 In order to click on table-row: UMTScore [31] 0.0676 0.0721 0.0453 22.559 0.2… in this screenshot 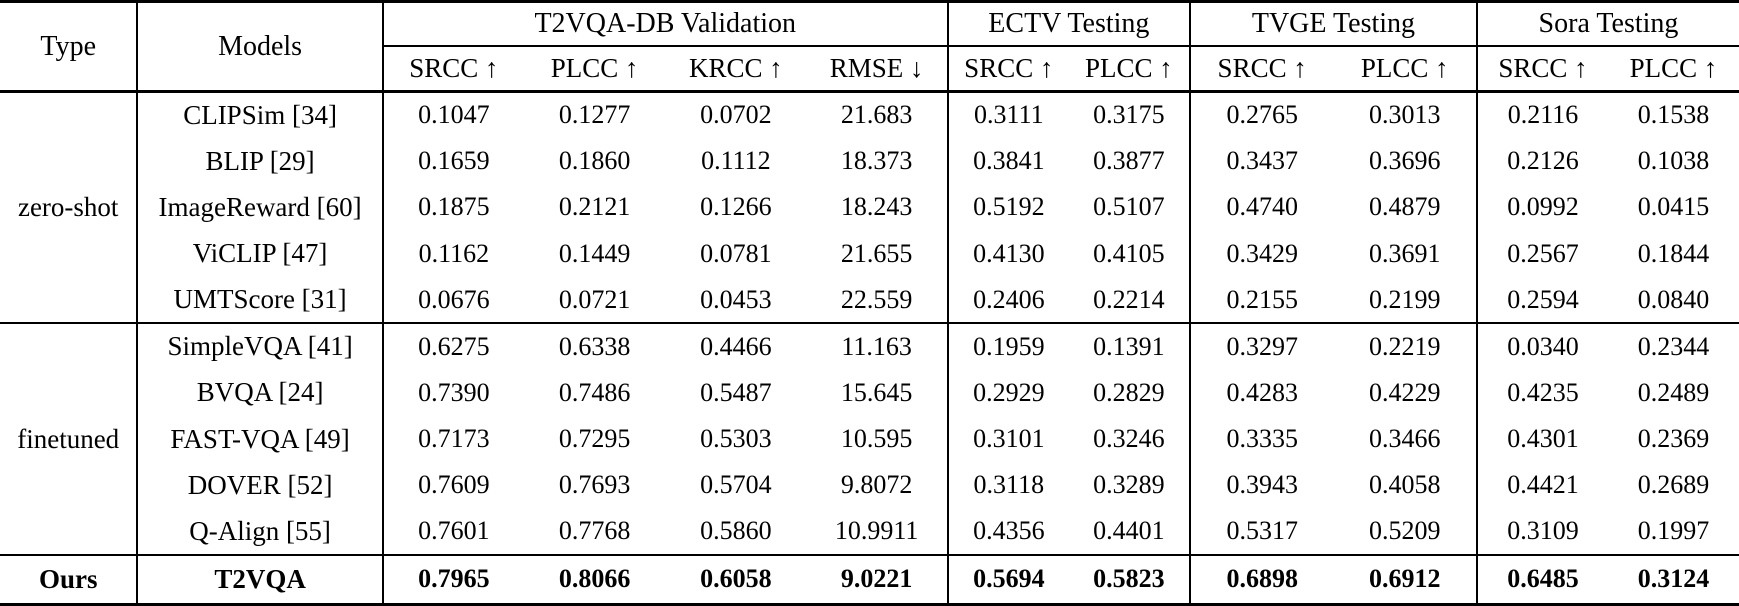, I will do `click(869, 300)`.